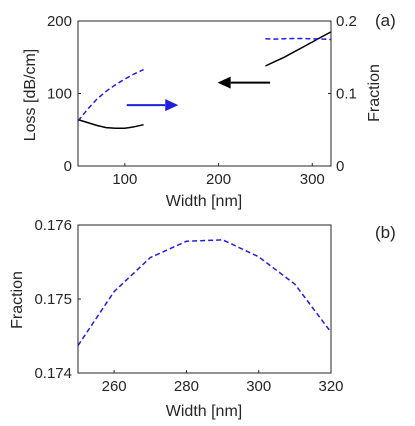 This screenshot has height=426, width=415. Describe the element at coordinates (346, 94) in the screenshot. I see `panel-a-right-tick-label: 0.1` at that location.